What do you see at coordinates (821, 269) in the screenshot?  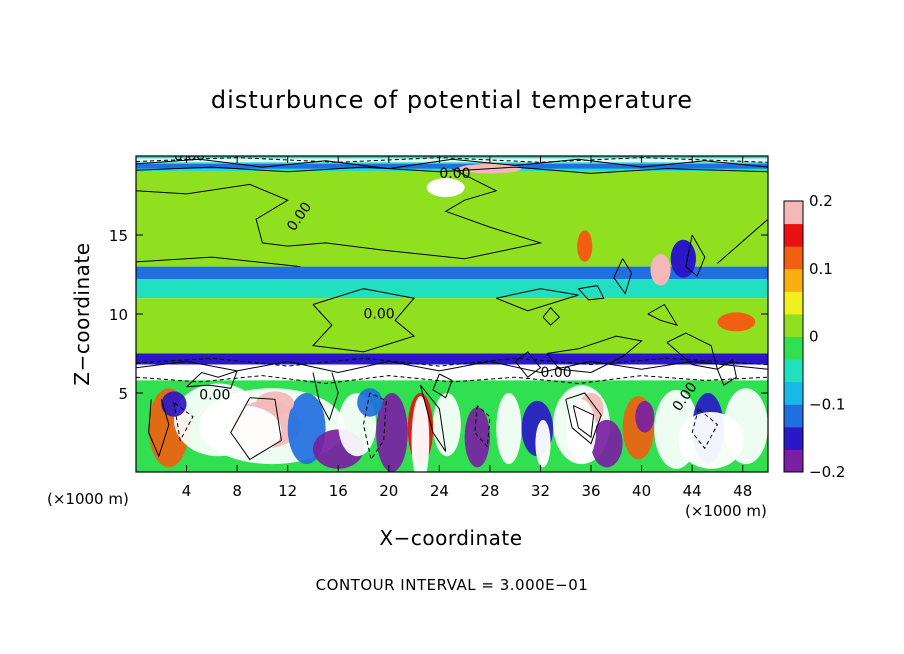 I see `colorbar-tick-label: 0.1` at bounding box center [821, 269].